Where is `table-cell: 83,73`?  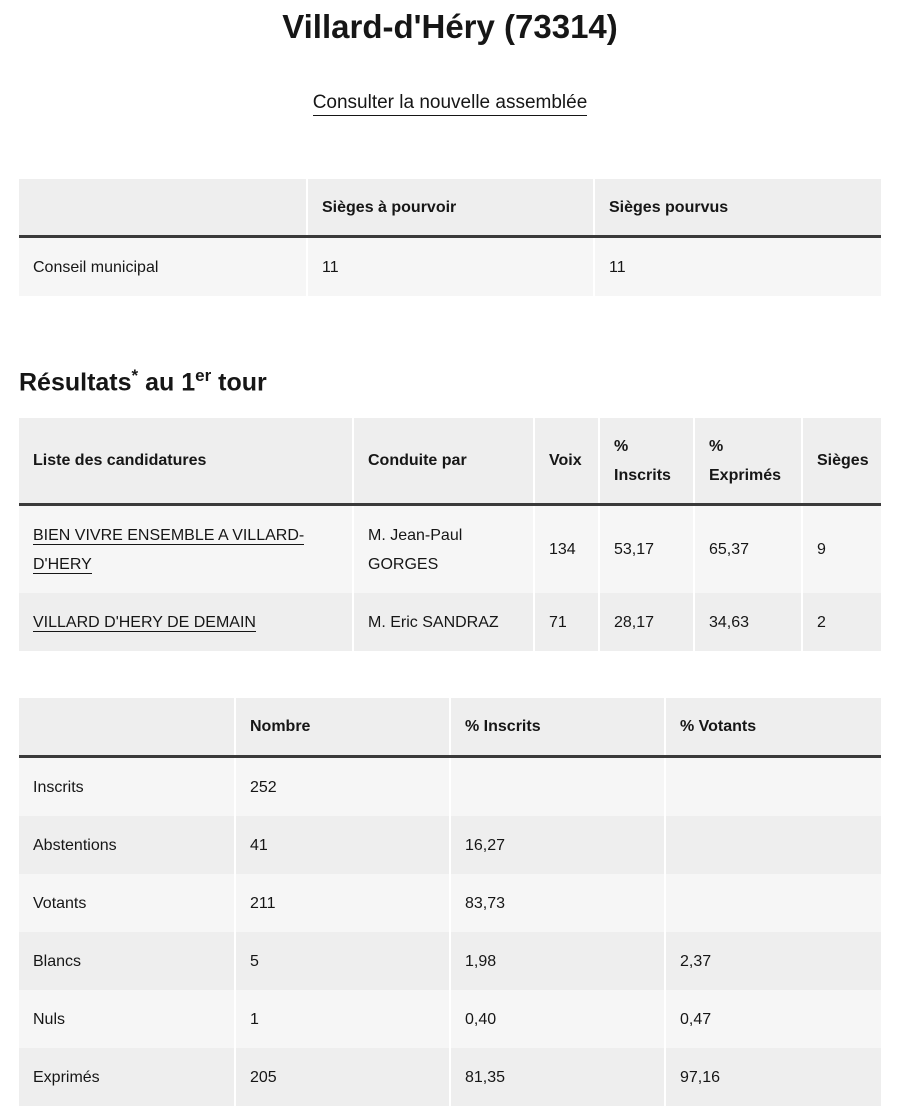
table-cell: 83,73 is located at coordinates (557, 903).